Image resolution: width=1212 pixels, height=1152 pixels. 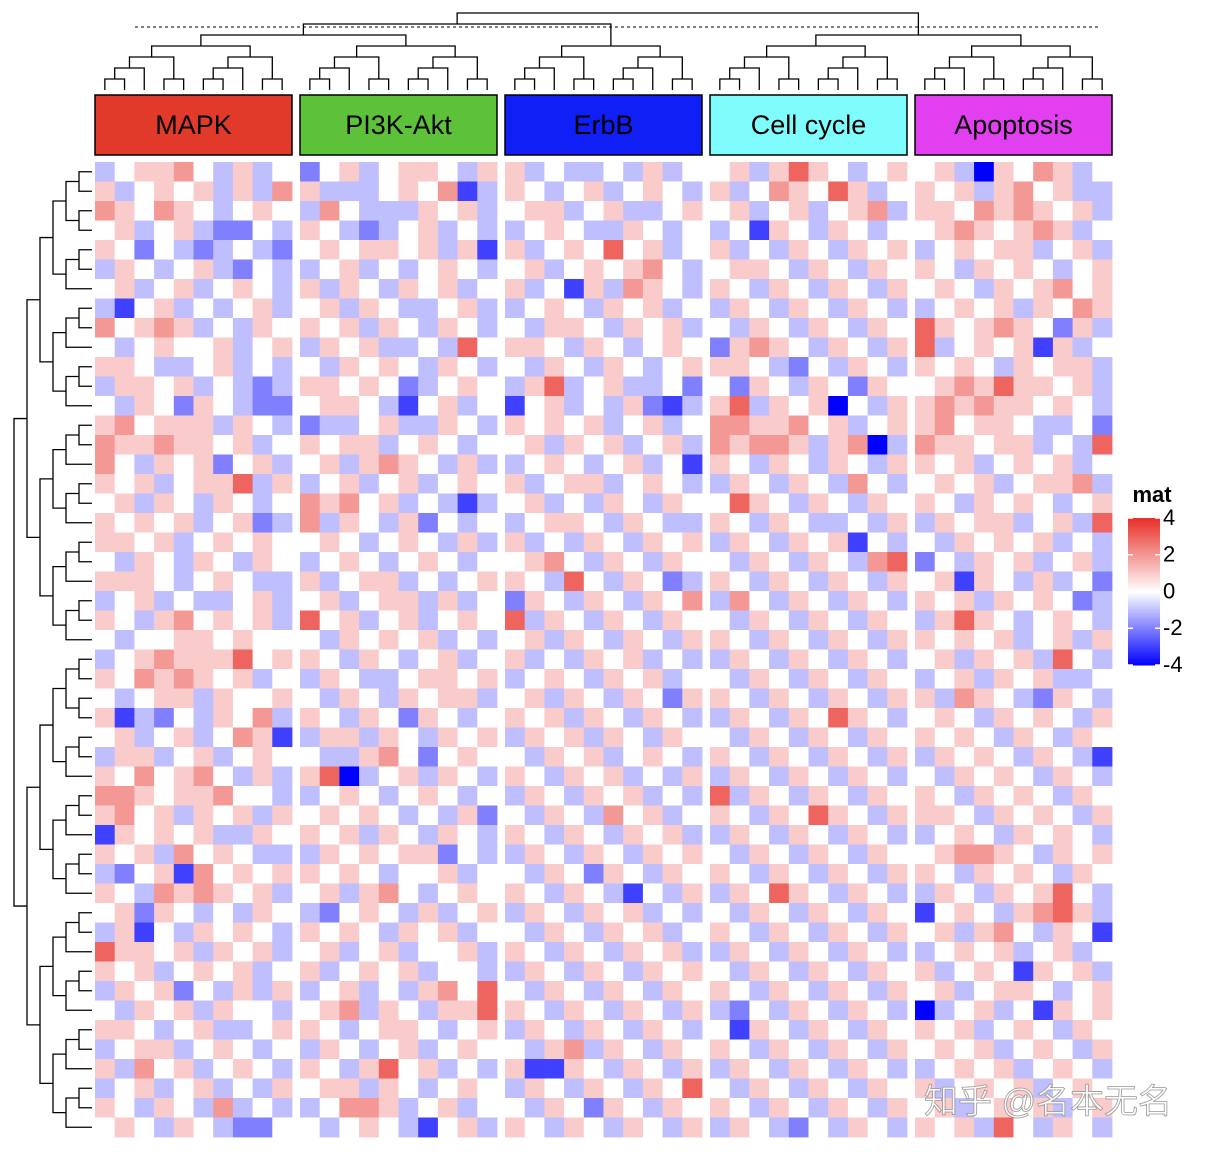 I want to click on dendrogram-branch, so click(x=682, y=84).